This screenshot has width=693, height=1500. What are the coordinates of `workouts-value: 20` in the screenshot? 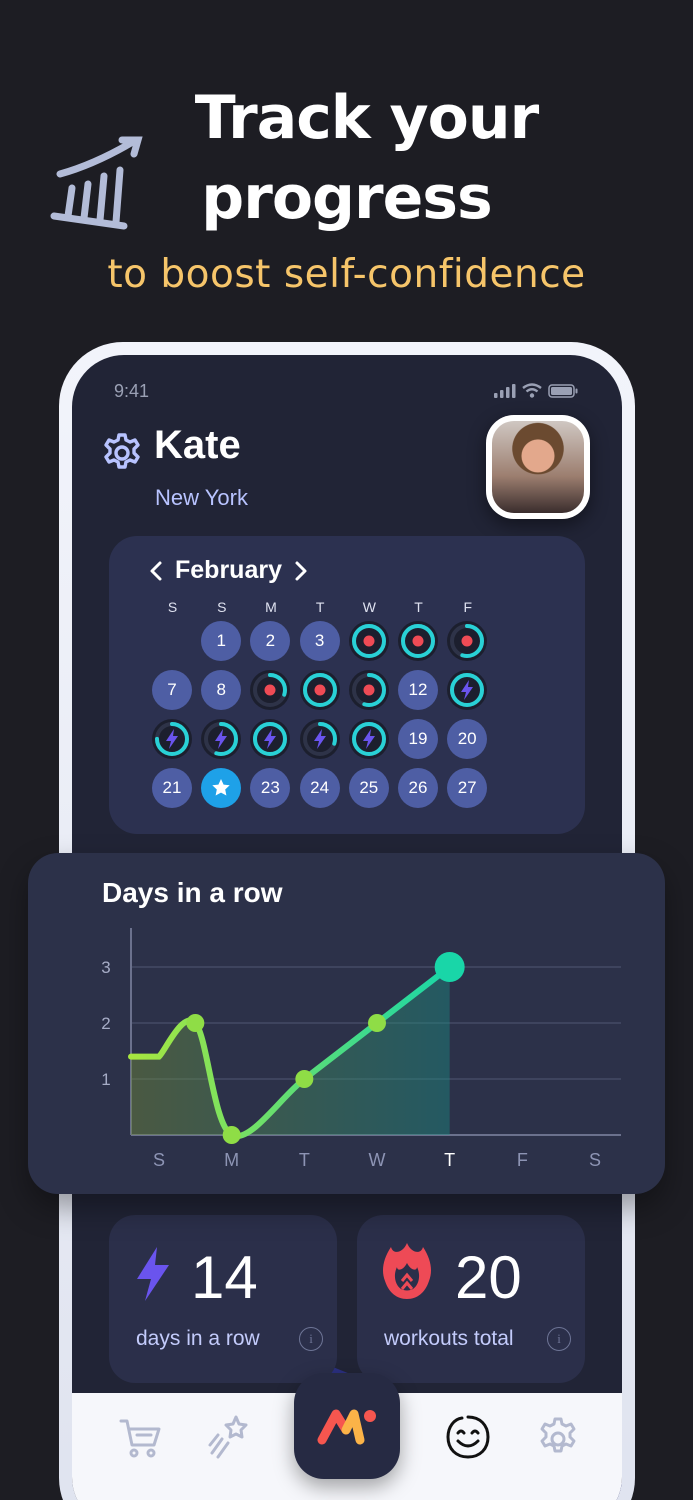 It's located at (488, 1277).